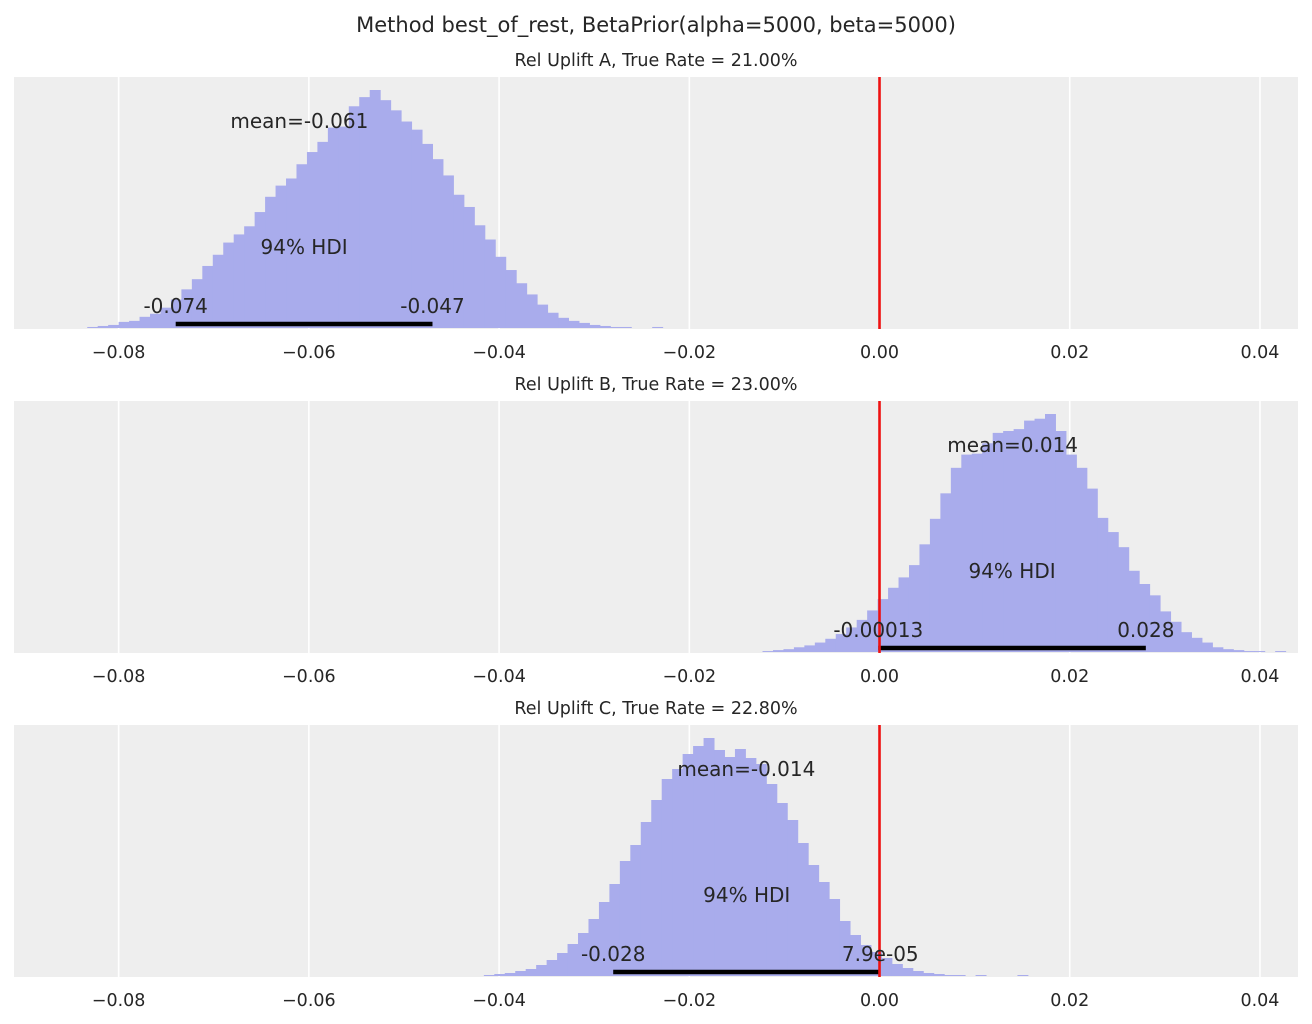  What do you see at coordinates (656, 385) in the screenshot?
I see `subplot-title: Rel Uplift B, True Rate = 23.00%` at bounding box center [656, 385].